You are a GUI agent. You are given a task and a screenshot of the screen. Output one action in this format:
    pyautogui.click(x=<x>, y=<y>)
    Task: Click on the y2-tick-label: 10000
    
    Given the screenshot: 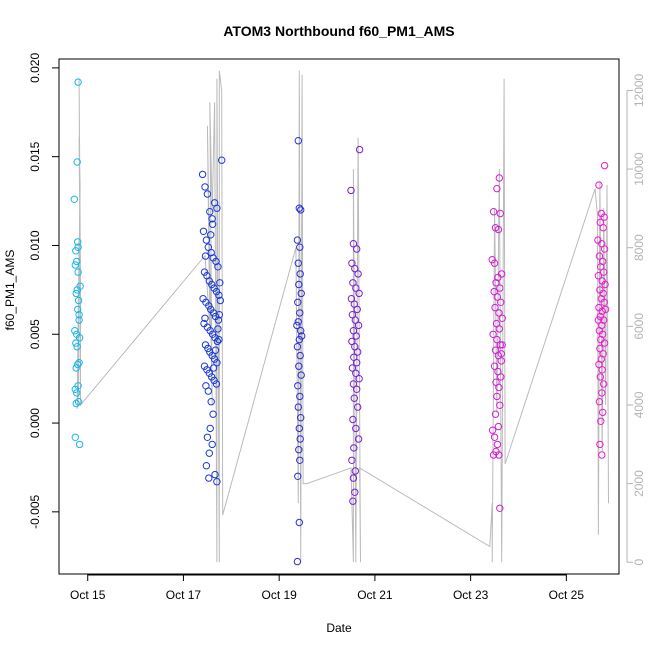 What is the action you would take?
    pyautogui.click(x=639, y=169)
    